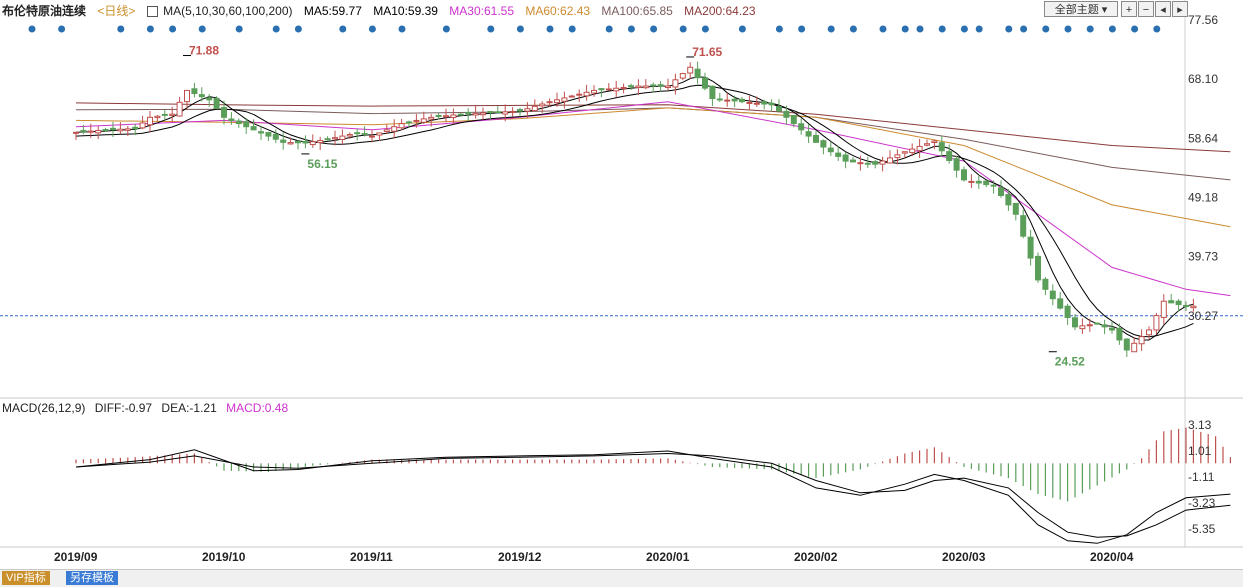 This screenshot has height=587, width=1243. Describe the element at coordinates (1163, 9) in the screenshot. I see `scroll-left-button: ◂` at that location.